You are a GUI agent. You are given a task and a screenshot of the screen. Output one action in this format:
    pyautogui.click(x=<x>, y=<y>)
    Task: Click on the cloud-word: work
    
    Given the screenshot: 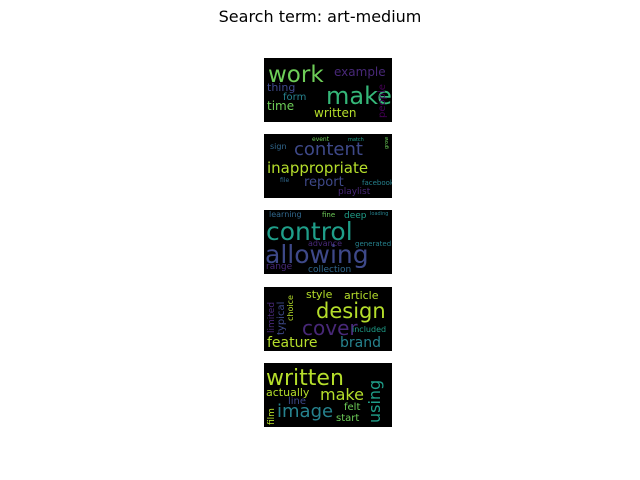 What is the action you would take?
    pyautogui.click(x=296, y=75)
    